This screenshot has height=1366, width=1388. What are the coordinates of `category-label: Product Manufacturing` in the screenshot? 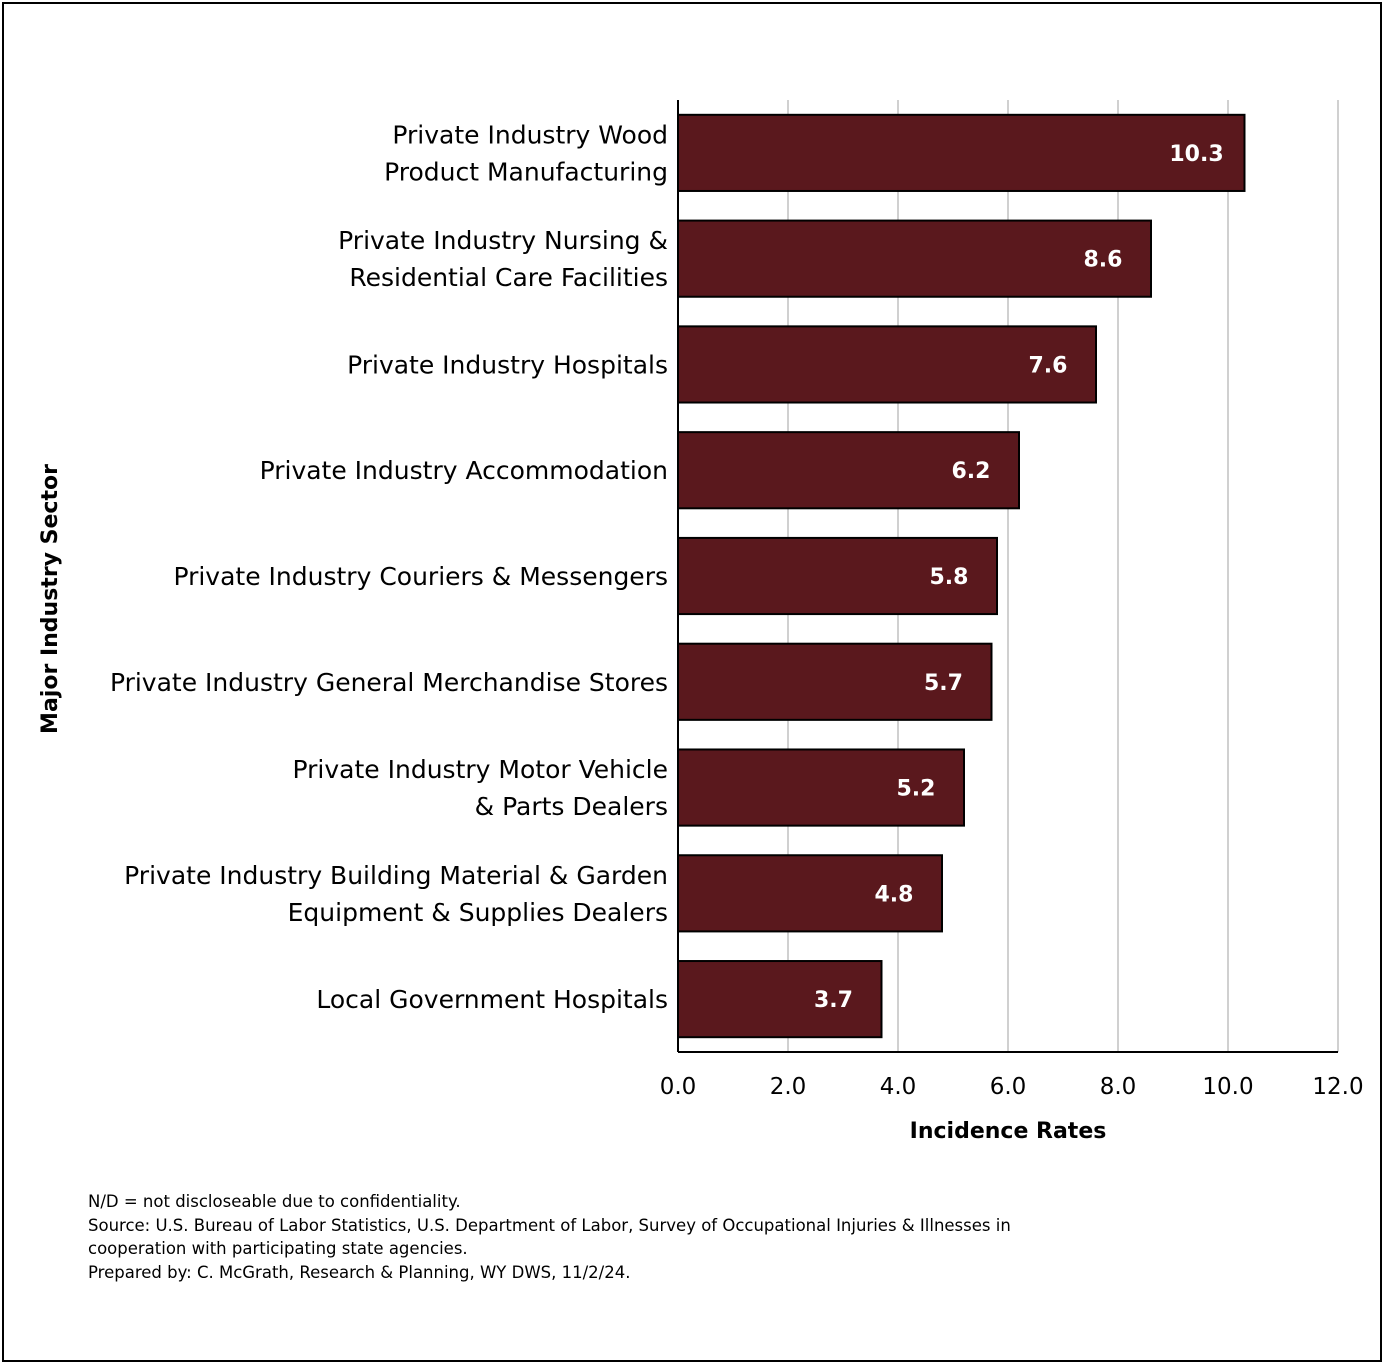 It's located at (526, 171).